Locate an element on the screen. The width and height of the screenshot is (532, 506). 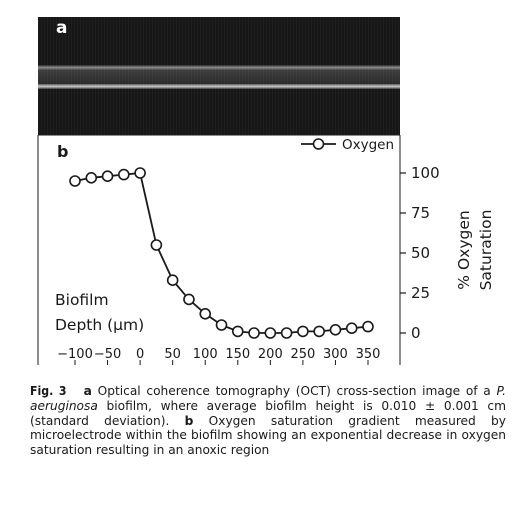
x-tick-label: 100 is located at coordinates (205, 354).